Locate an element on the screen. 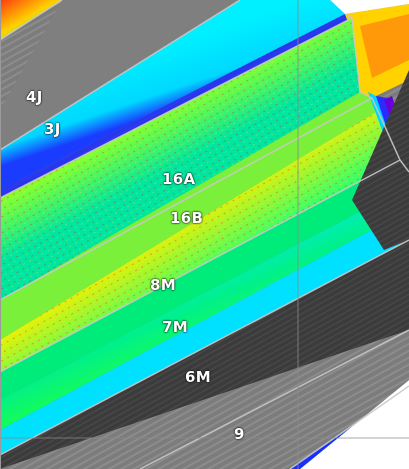 The height and width of the screenshot is (469, 409). field-label-8m: 8M is located at coordinates (163, 285).